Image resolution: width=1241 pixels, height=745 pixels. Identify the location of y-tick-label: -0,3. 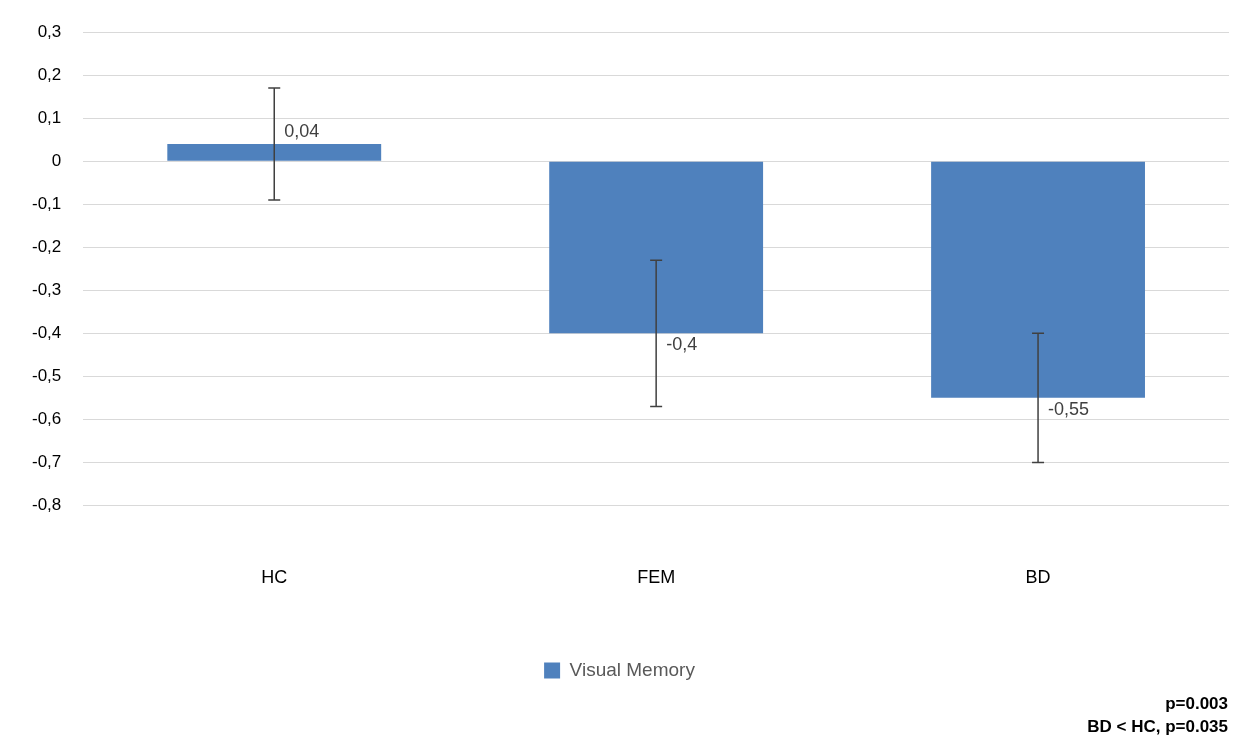
(47, 289).